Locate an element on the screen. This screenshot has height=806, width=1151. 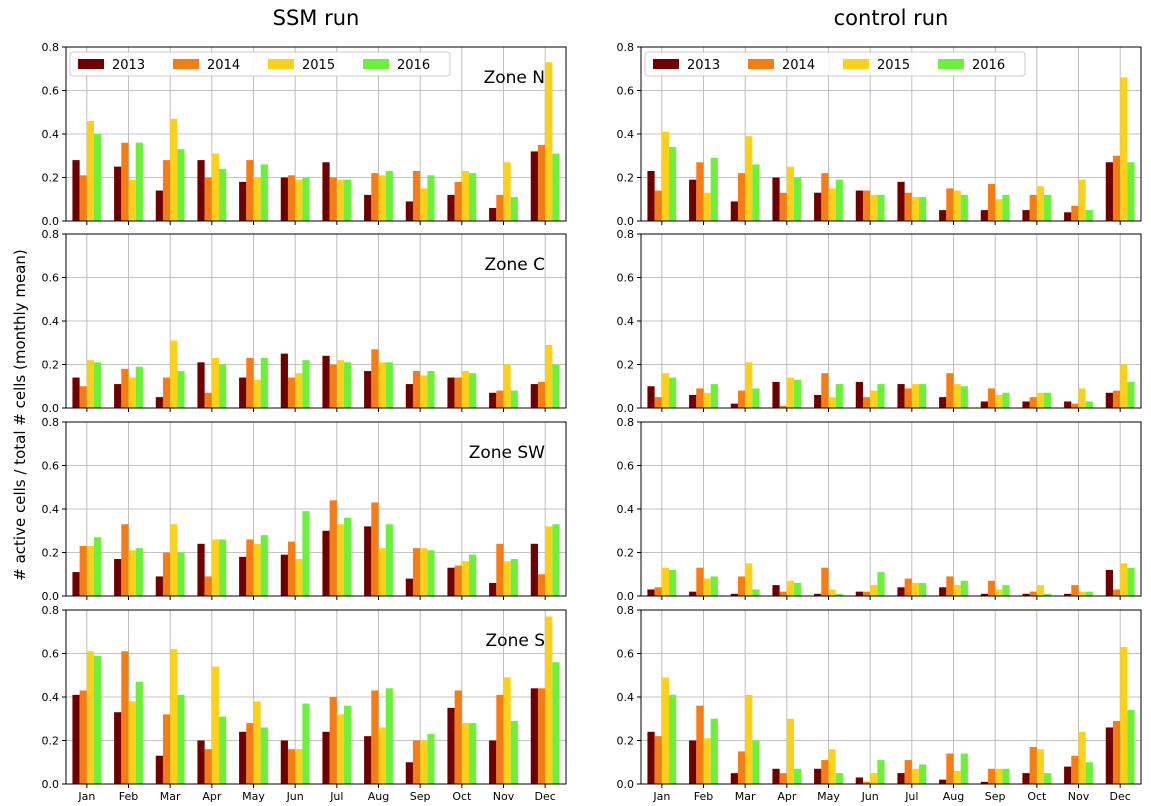
panel-control-3-ytick-label: 0.6 is located at coordinates (626, 466).